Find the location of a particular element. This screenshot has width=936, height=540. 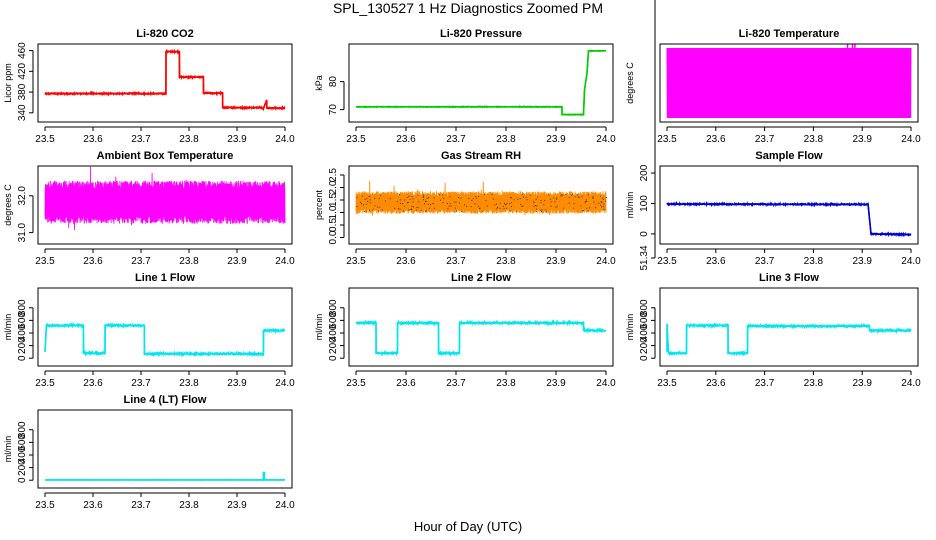

x-tick-label: 23.5 is located at coordinates (356, 383).